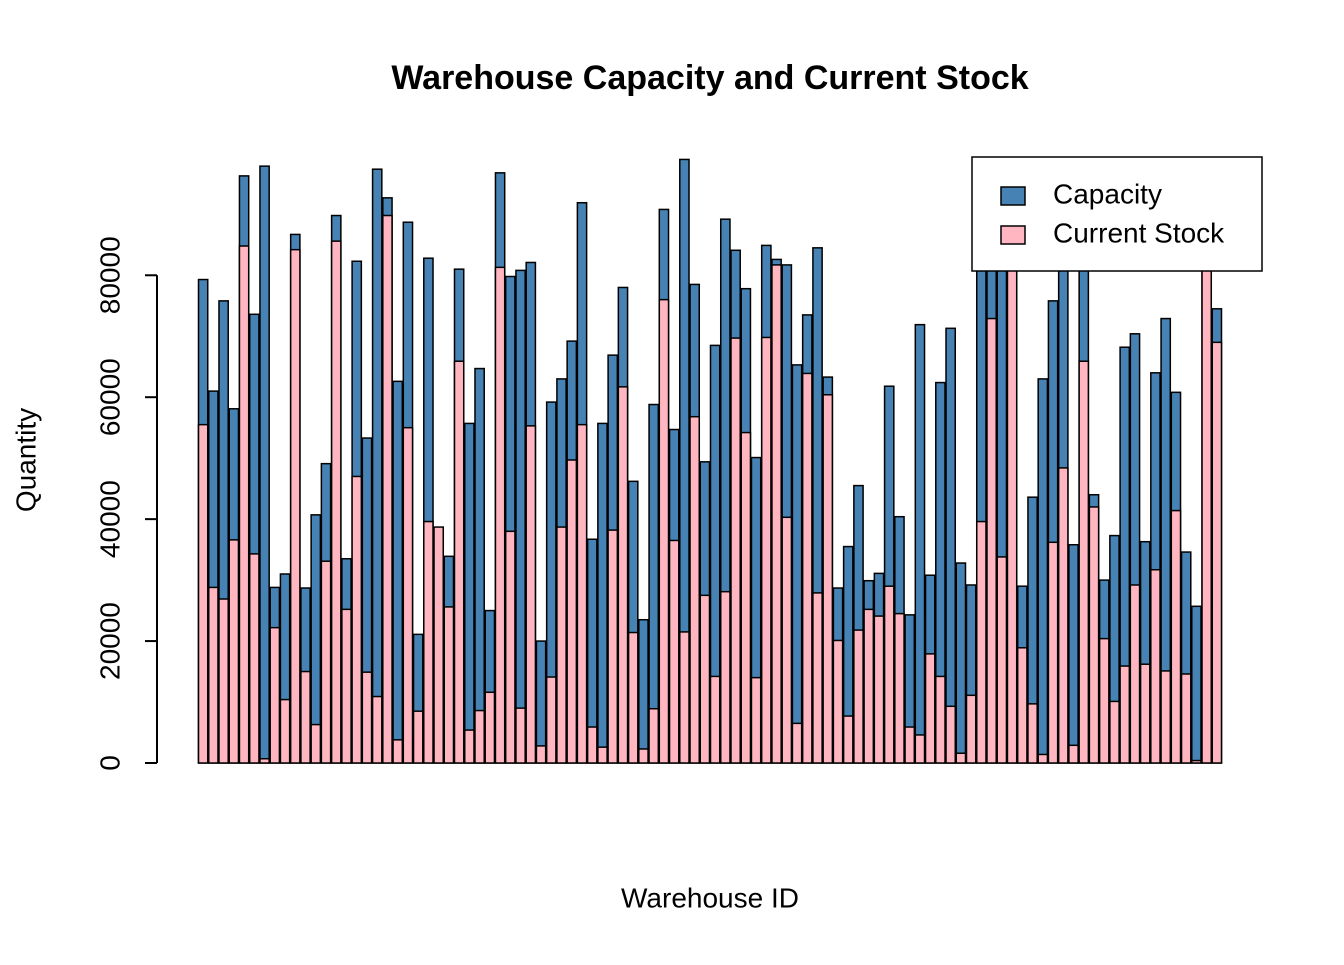  What do you see at coordinates (109, 397) in the screenshot?
I see `y-tick-label: 60000` at bounding box center [109, 397].